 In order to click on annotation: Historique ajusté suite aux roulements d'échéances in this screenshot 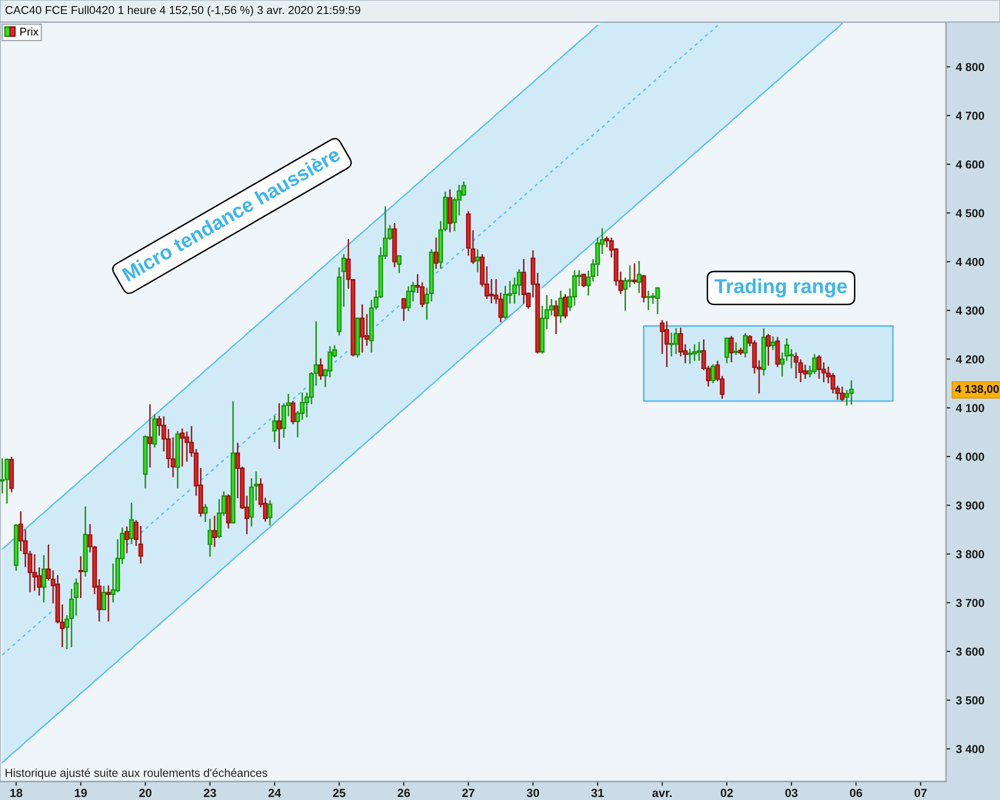, I will do `click(137, 774)`.